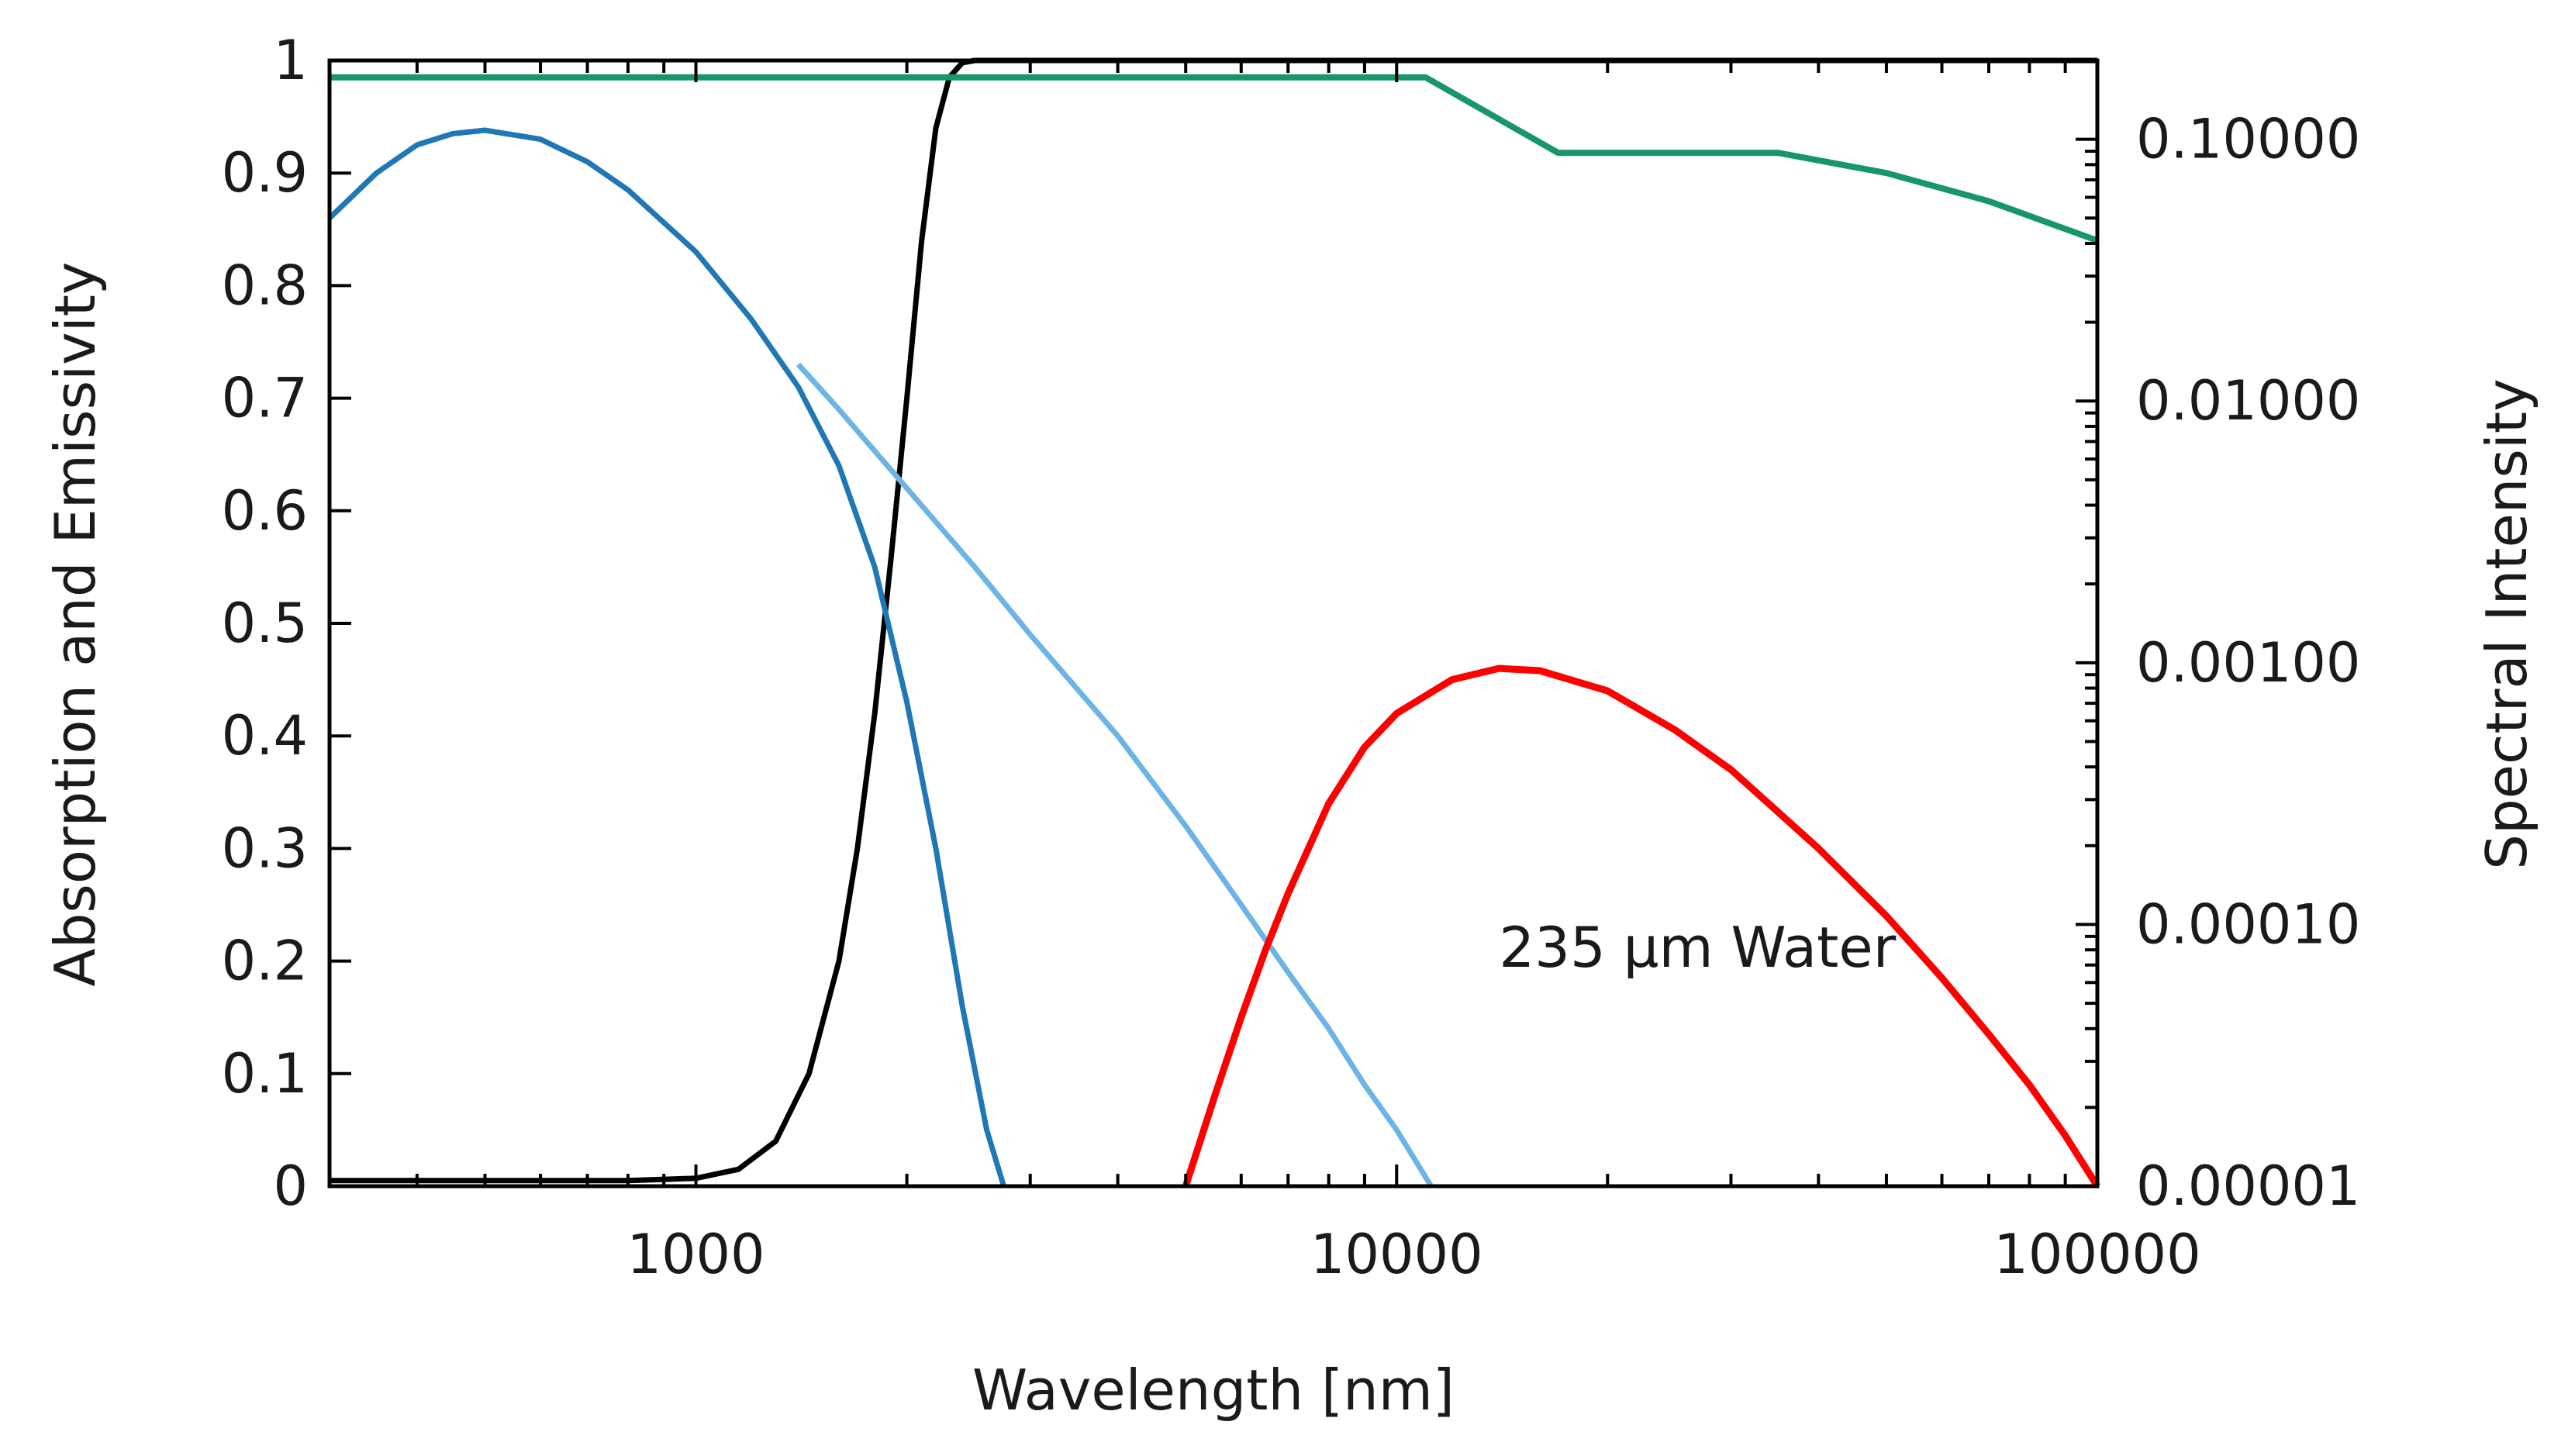  I want to click on x-tick-label: 100000, so click(2096, 1255).